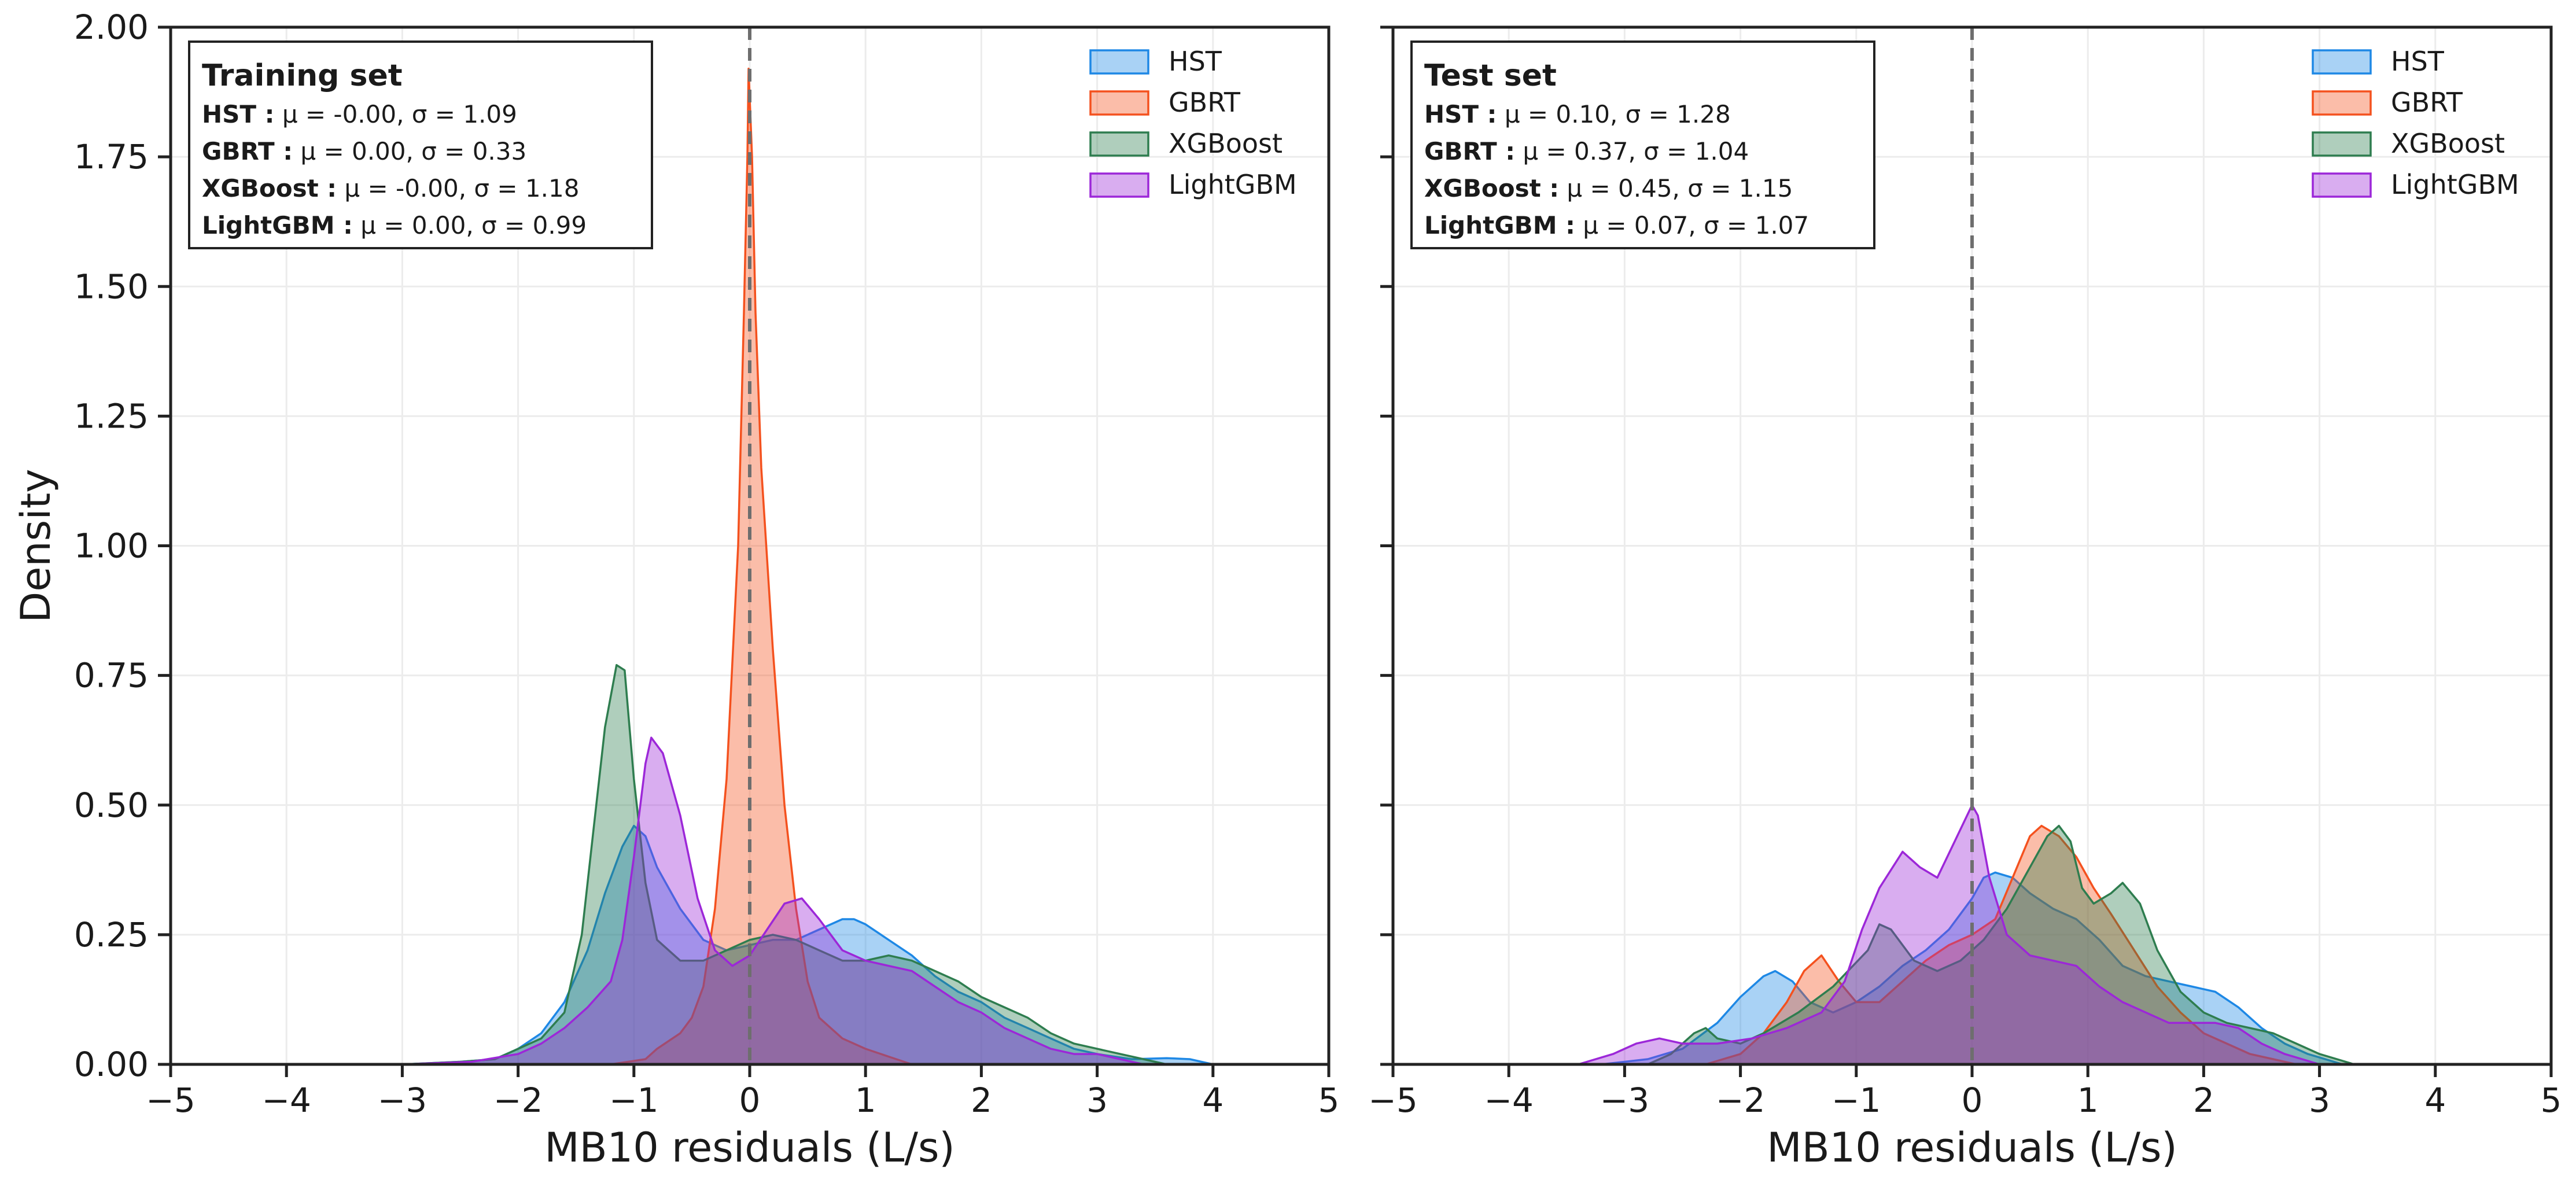 The height and width of the screenshot is (1187, 2576). I want to click on stats-row-values: μ = -0.00, σ = 1.18, so click(458, 188).